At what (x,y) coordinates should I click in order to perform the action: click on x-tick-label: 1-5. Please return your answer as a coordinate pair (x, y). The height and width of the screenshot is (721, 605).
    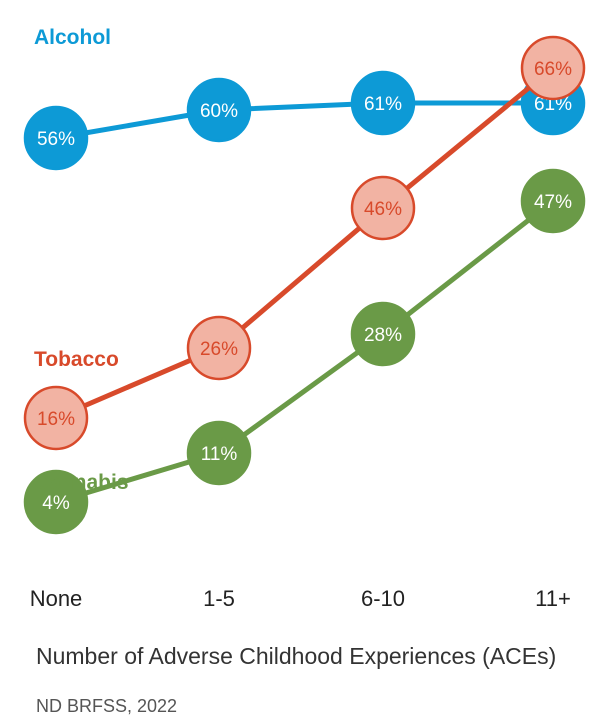
    Looking at the image, I should click on (219, 598).